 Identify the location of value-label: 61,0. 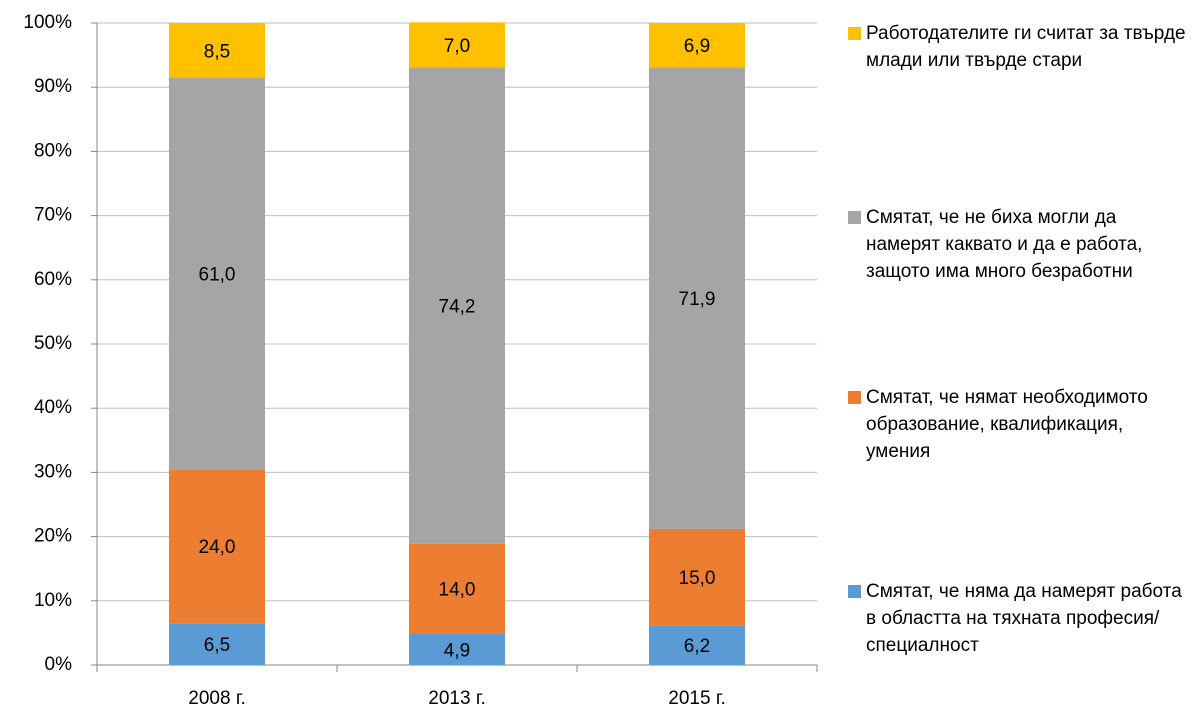
(217, 274).